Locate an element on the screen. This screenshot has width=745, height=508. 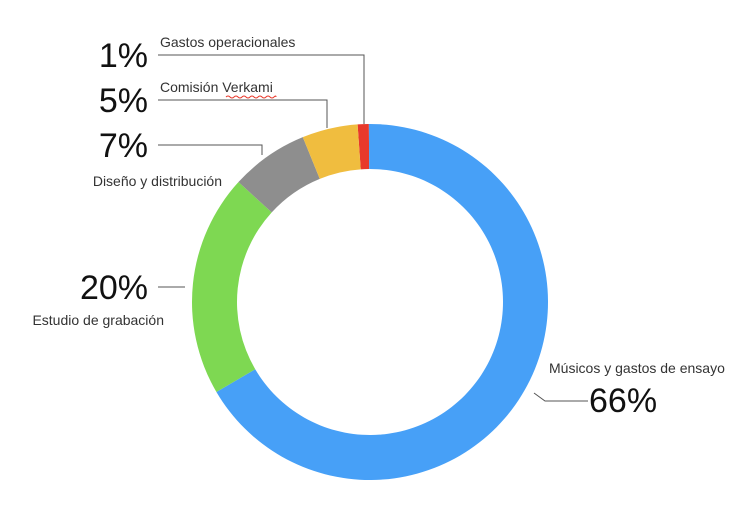
slice-label-musicos-gastos-ensayo: Músicos y gastos de ensayo is located at coordinates (637, 368).